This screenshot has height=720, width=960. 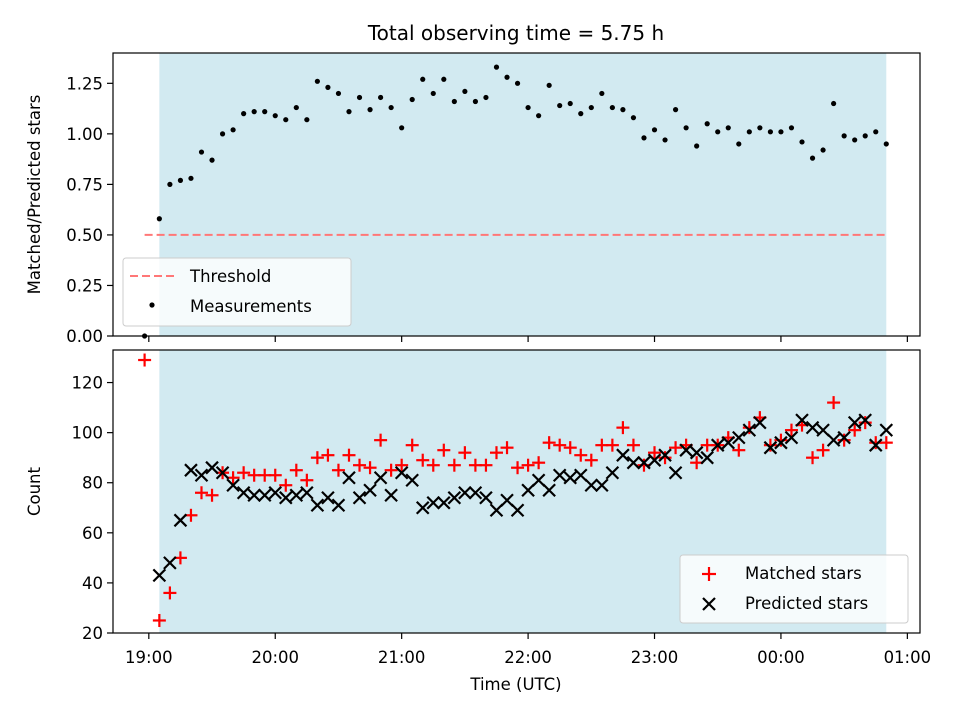 What do you see at coordinates (794, 589) in the screenshot?
I see `bottom-legend-box` at bounding box center [794, 589].